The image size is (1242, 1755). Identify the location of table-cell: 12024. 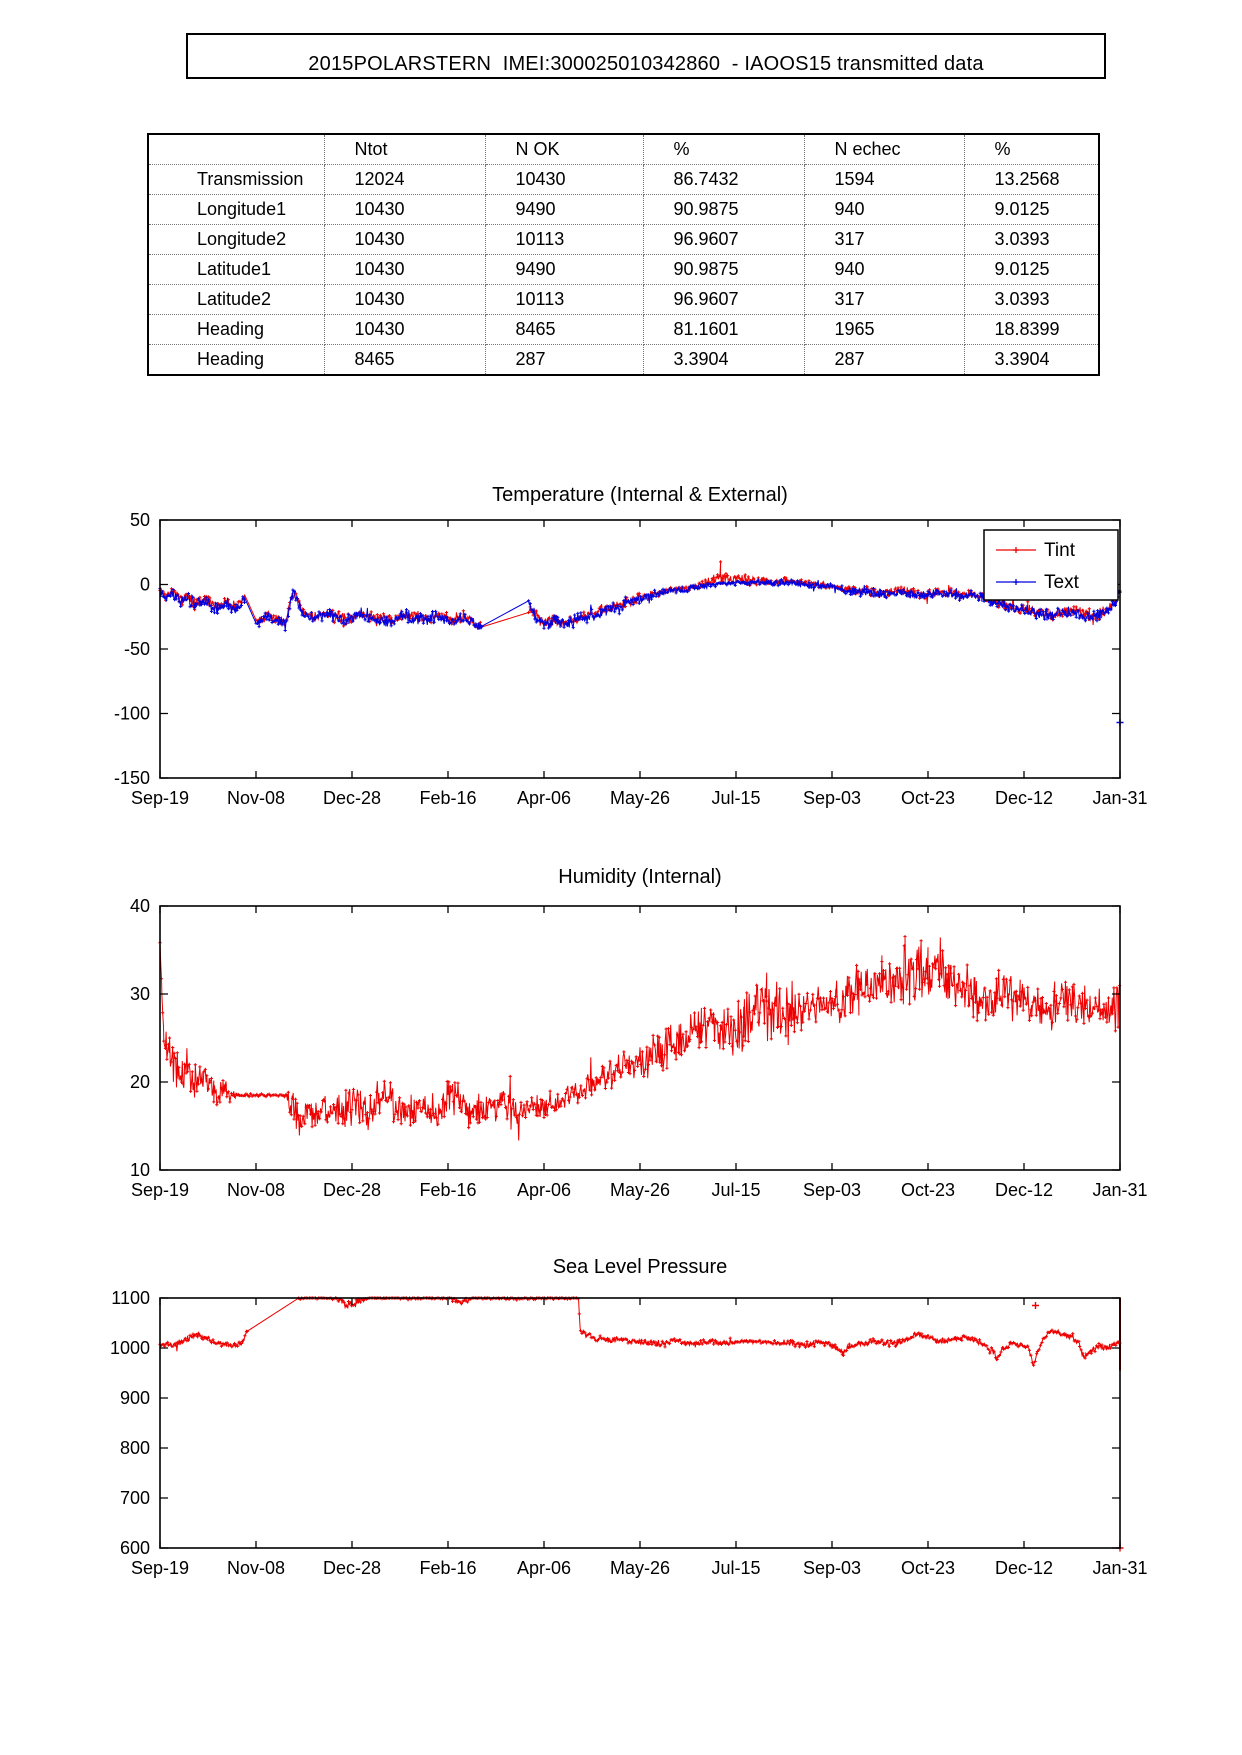
(405, 179).